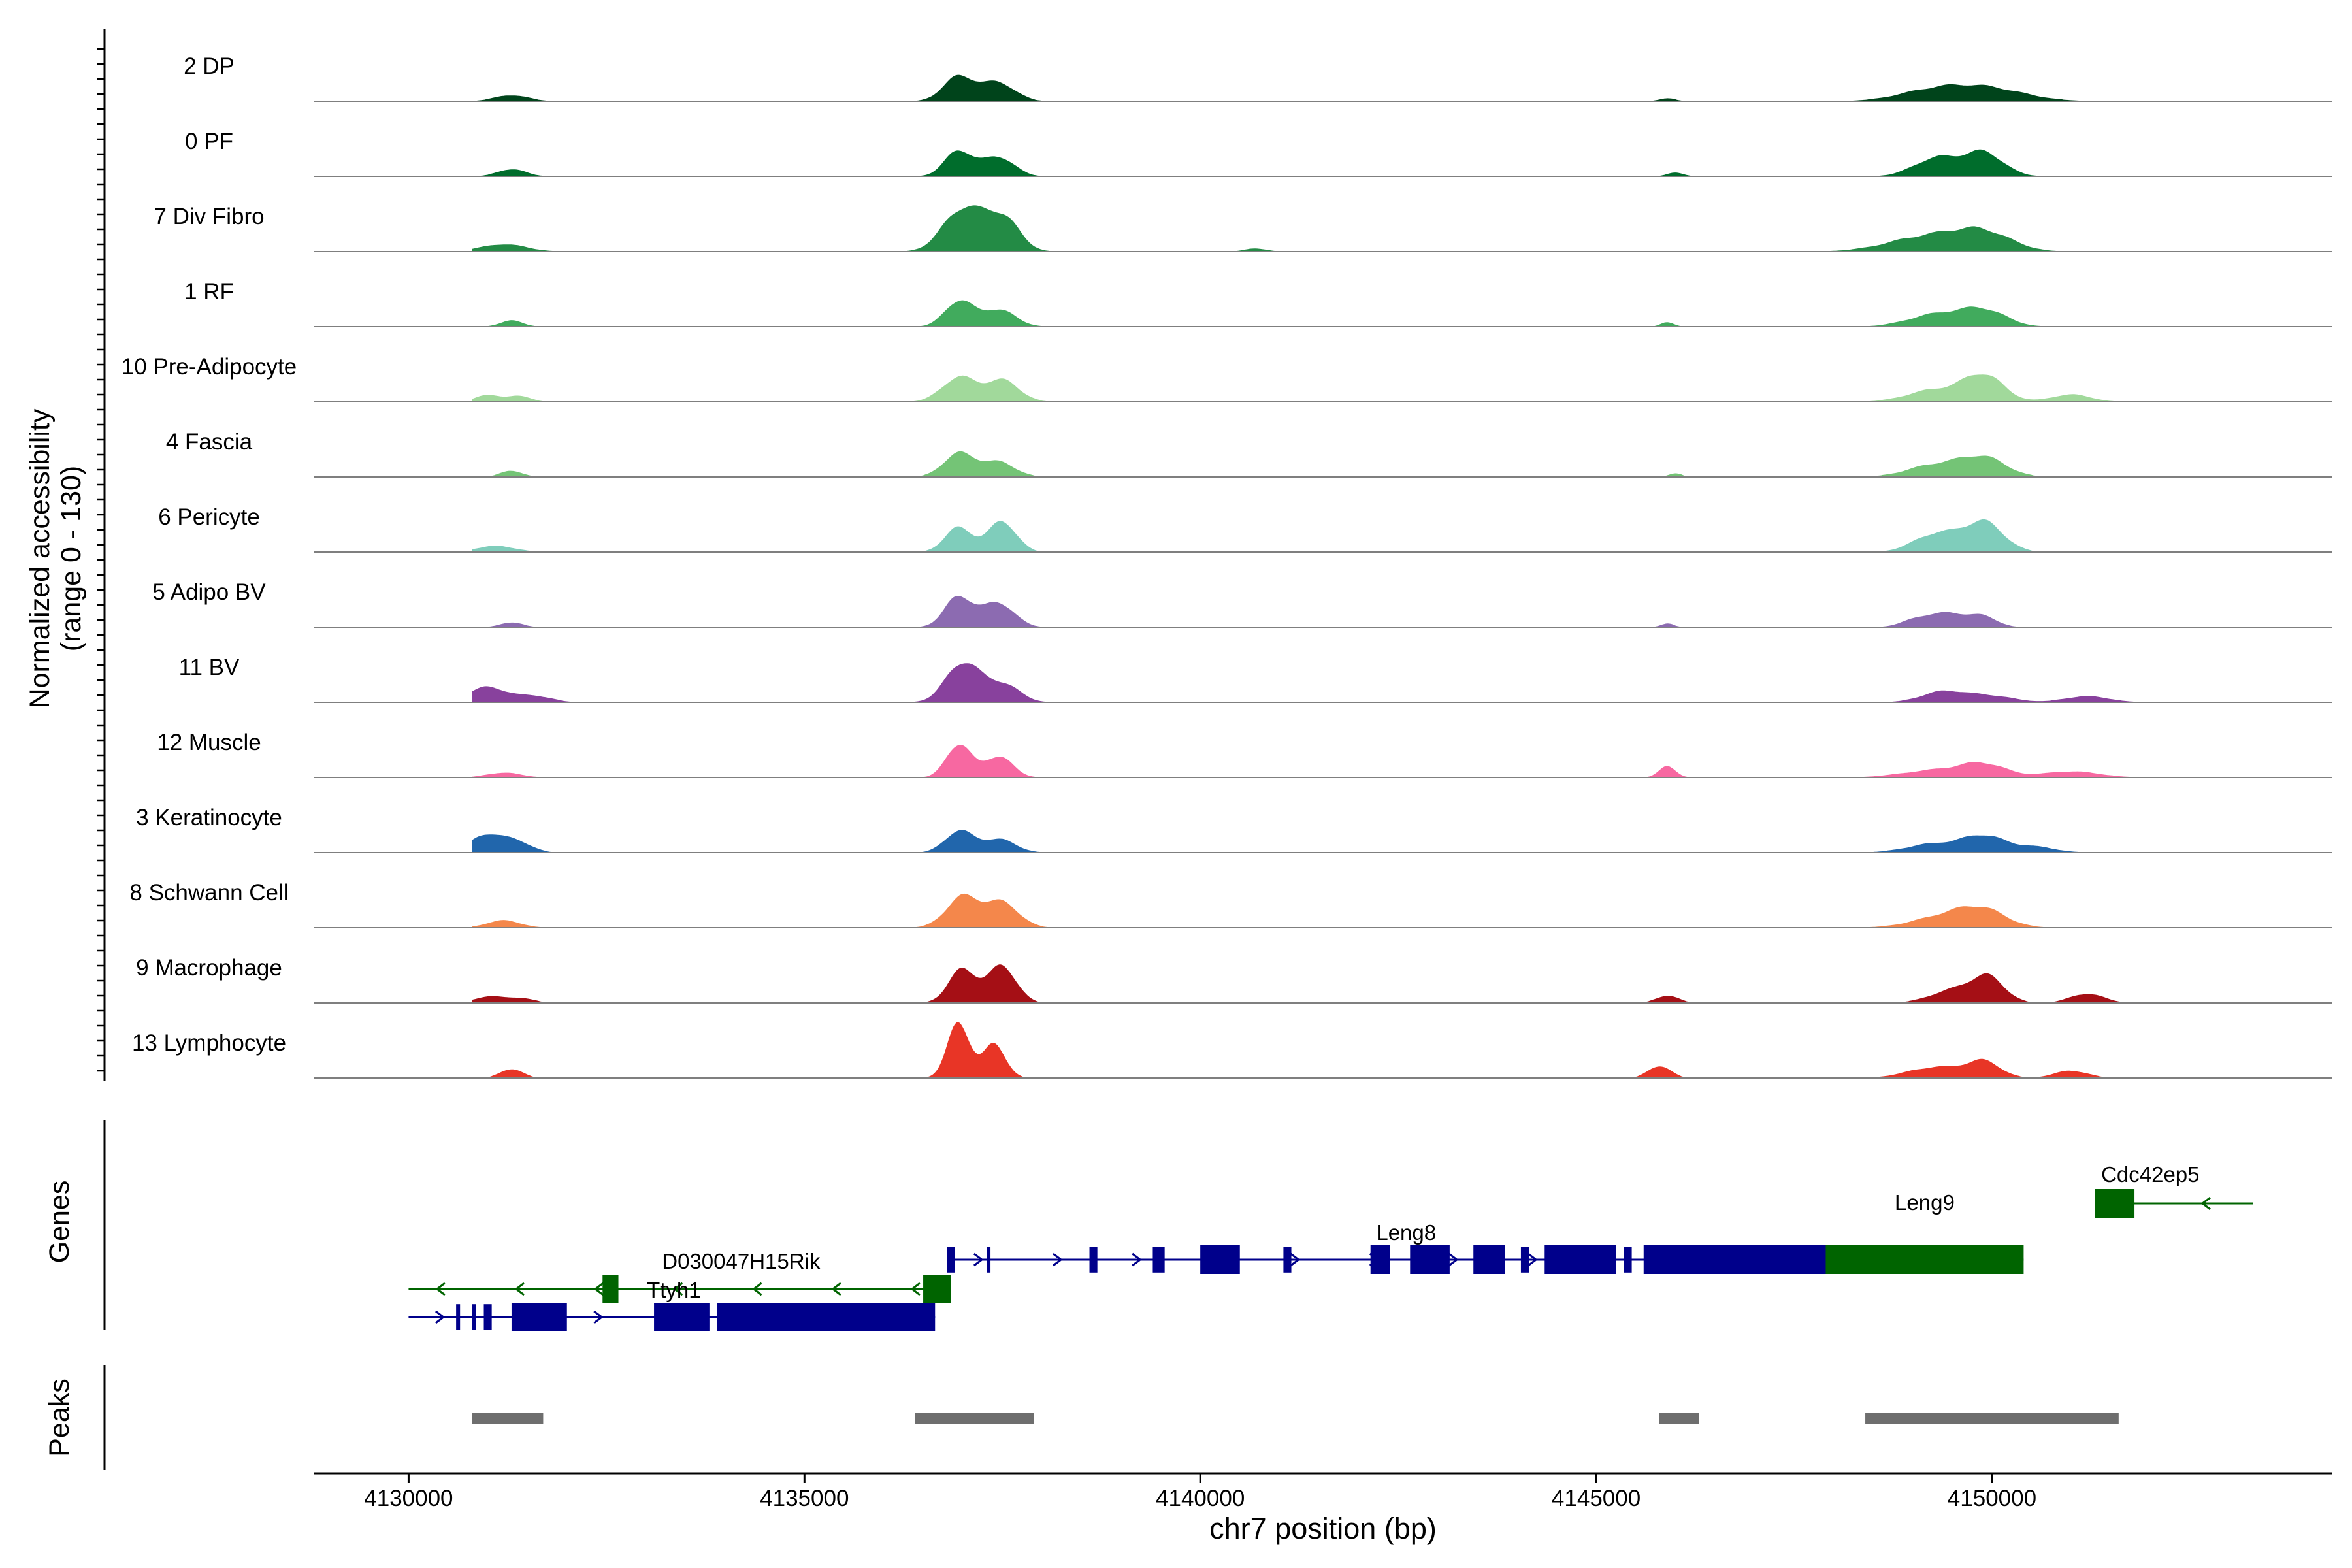 The width and height of the screenshot is (2352, 1568). Describe the element at coordinates (59, 1222) in the screenshot. I see `genes-panel-label: Genes` at that location.